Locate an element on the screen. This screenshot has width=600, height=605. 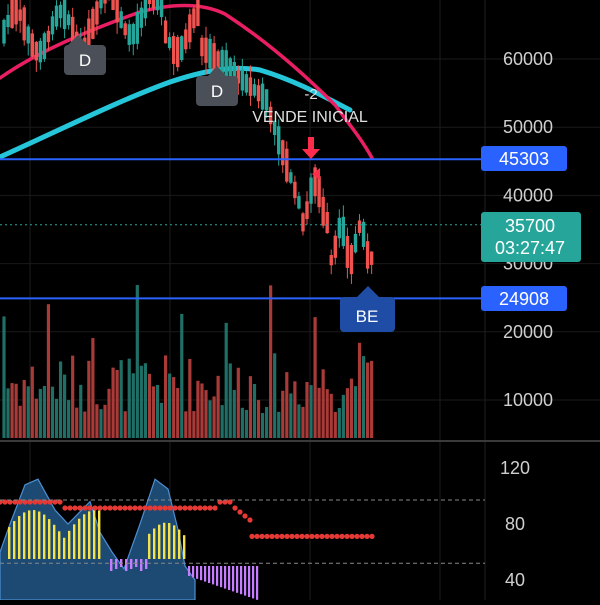
oscillator-axis-label: 40 is located at coordinates (515, 580).